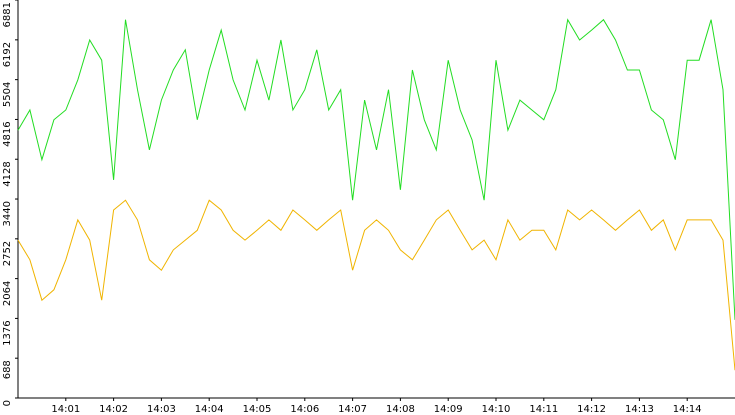  What do you see at coordinates (113, 409) in the screenshot?
I see `x-tick-label: 14:02` at bounding box center [113, 409].